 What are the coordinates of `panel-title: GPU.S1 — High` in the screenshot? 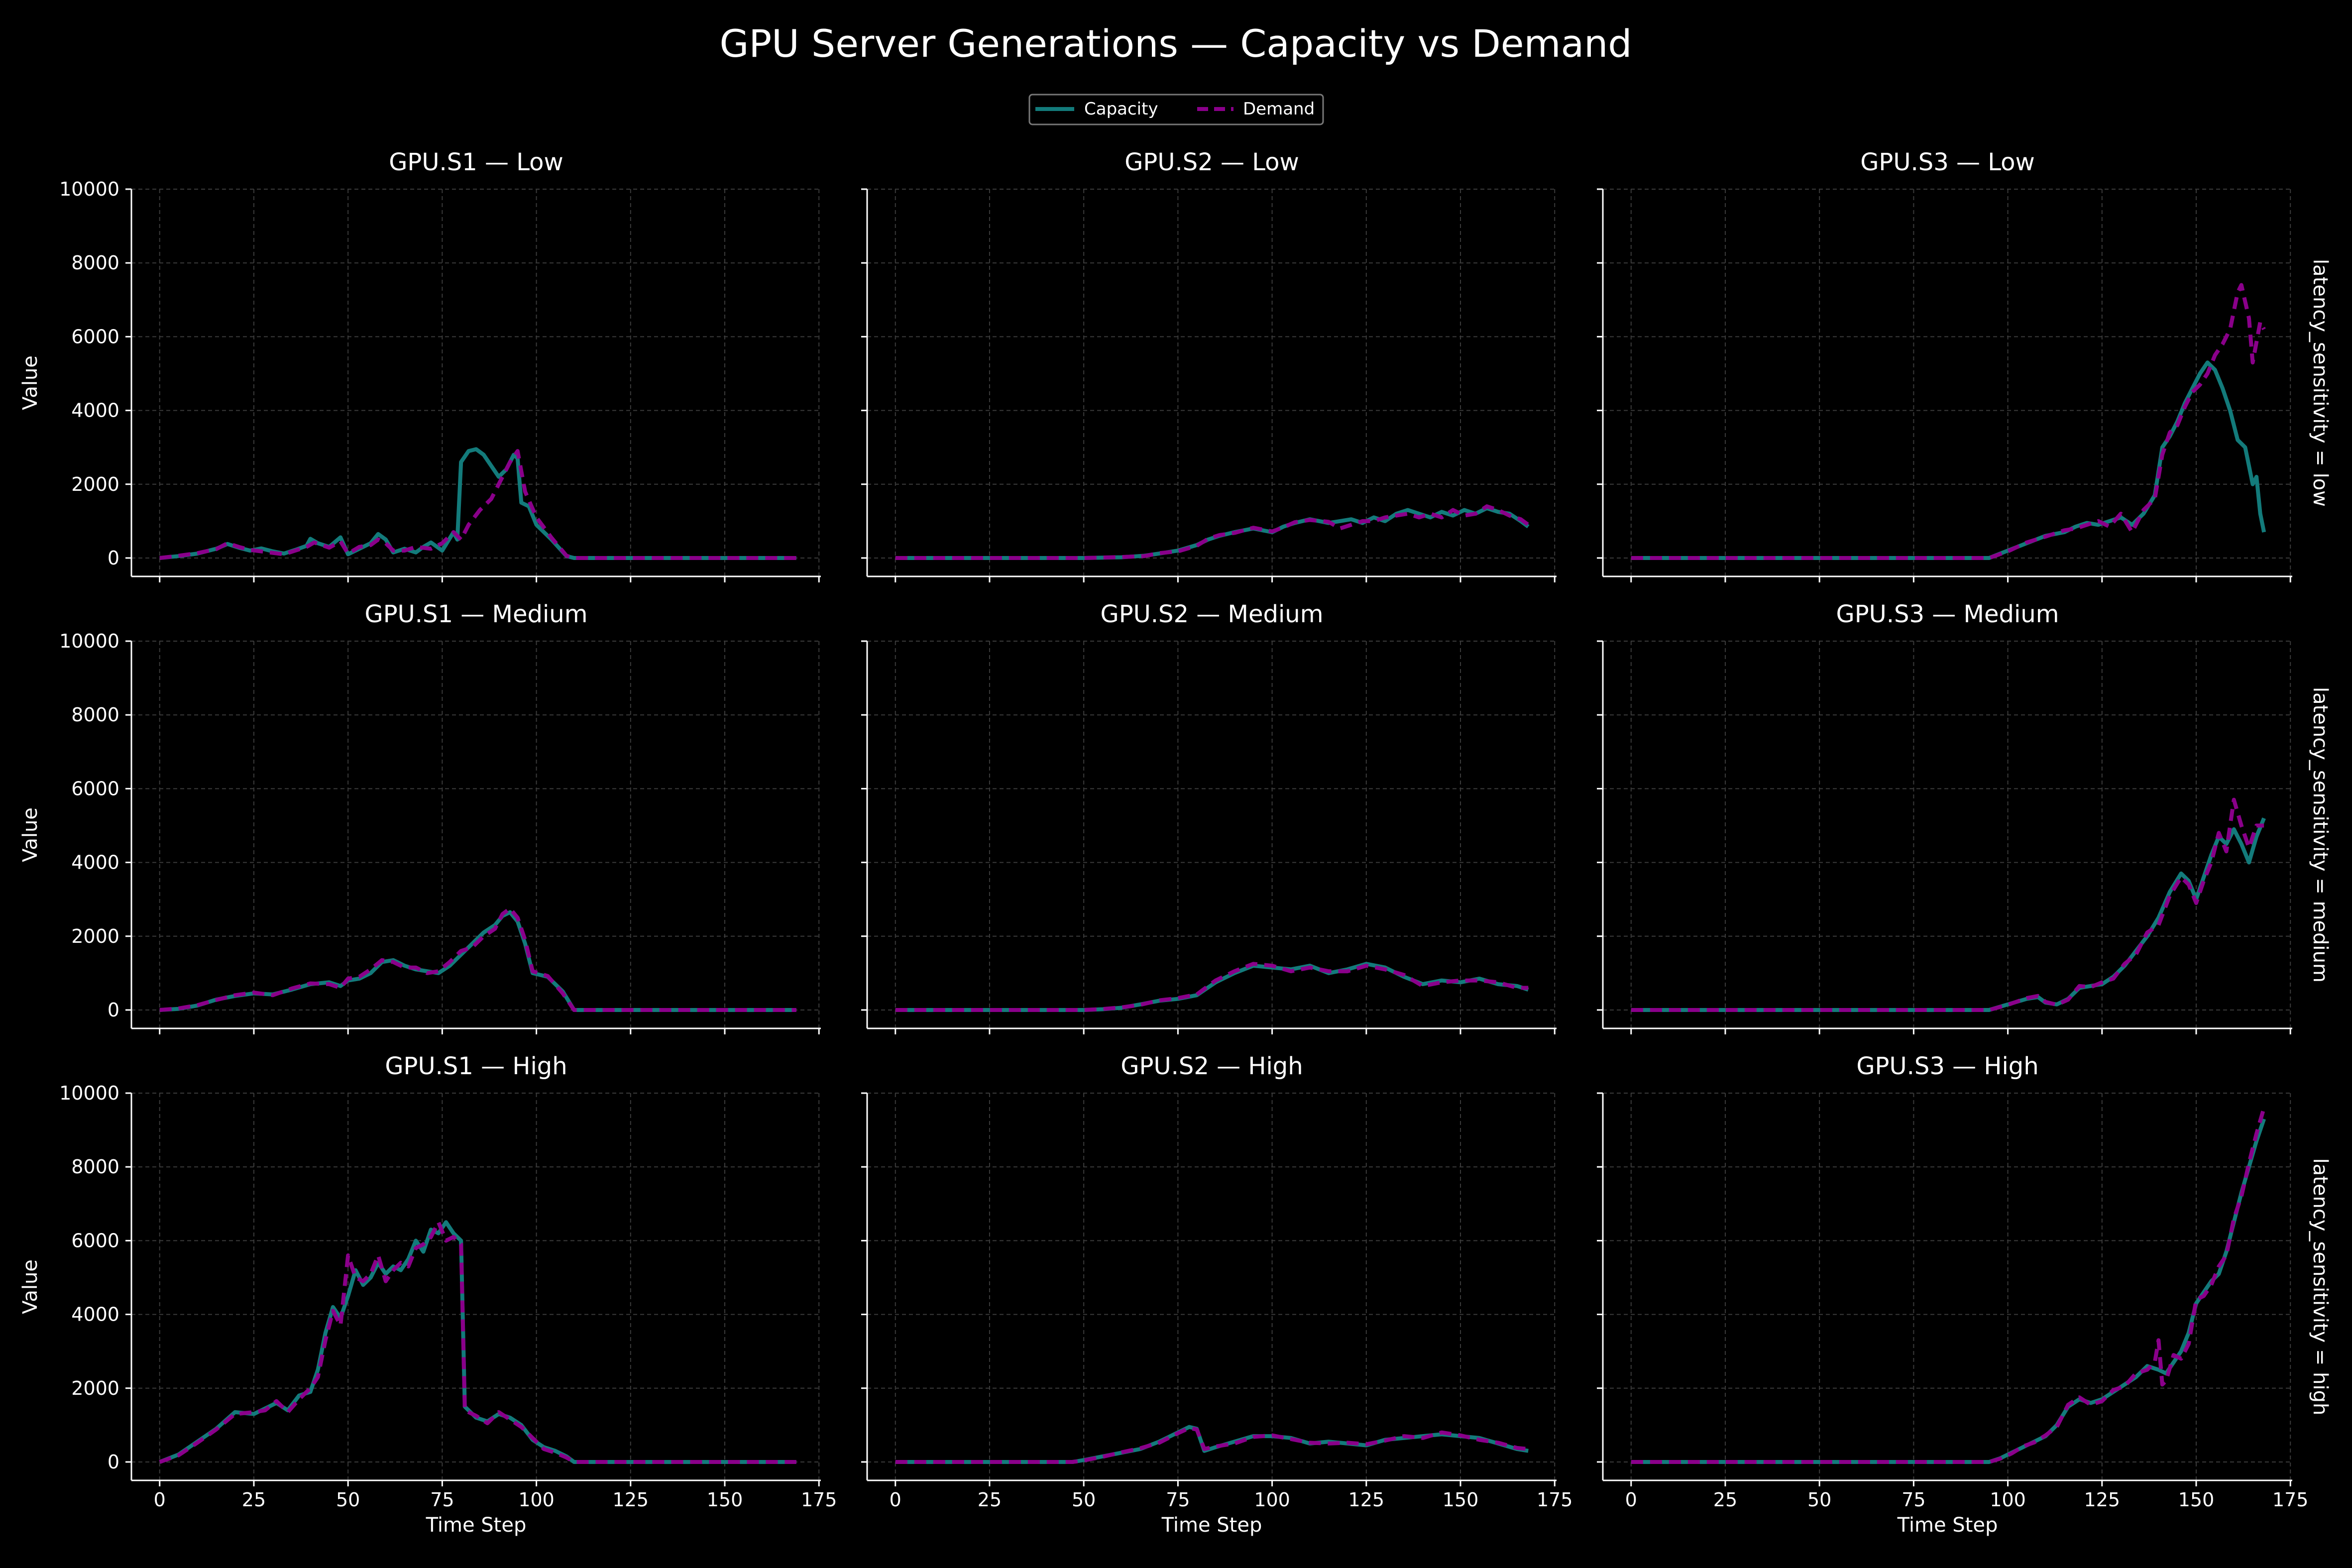 It's located at (476, 1066).